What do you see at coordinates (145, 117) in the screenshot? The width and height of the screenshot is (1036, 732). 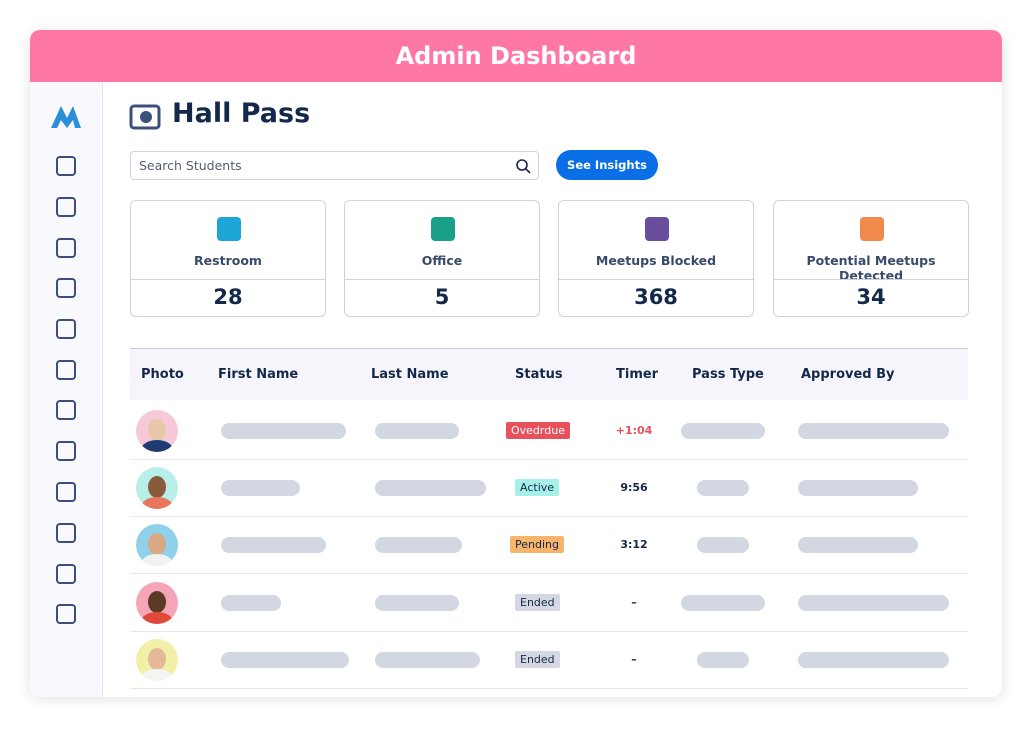 I see `hall-pass-icon` at bounding box center [145, 117].